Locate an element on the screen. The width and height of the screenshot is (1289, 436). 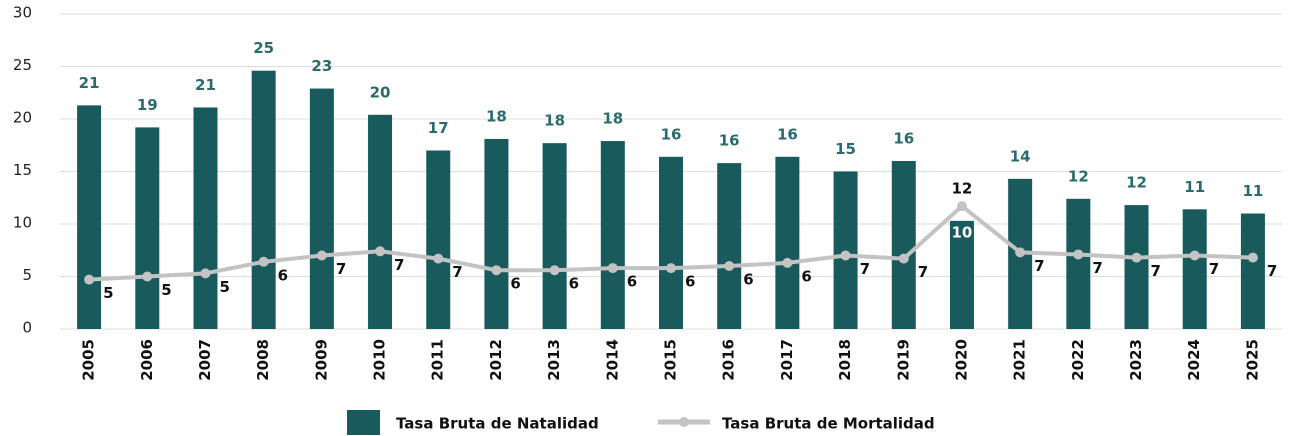
bar-value-label: 10 is located at coordinates (962, 232).